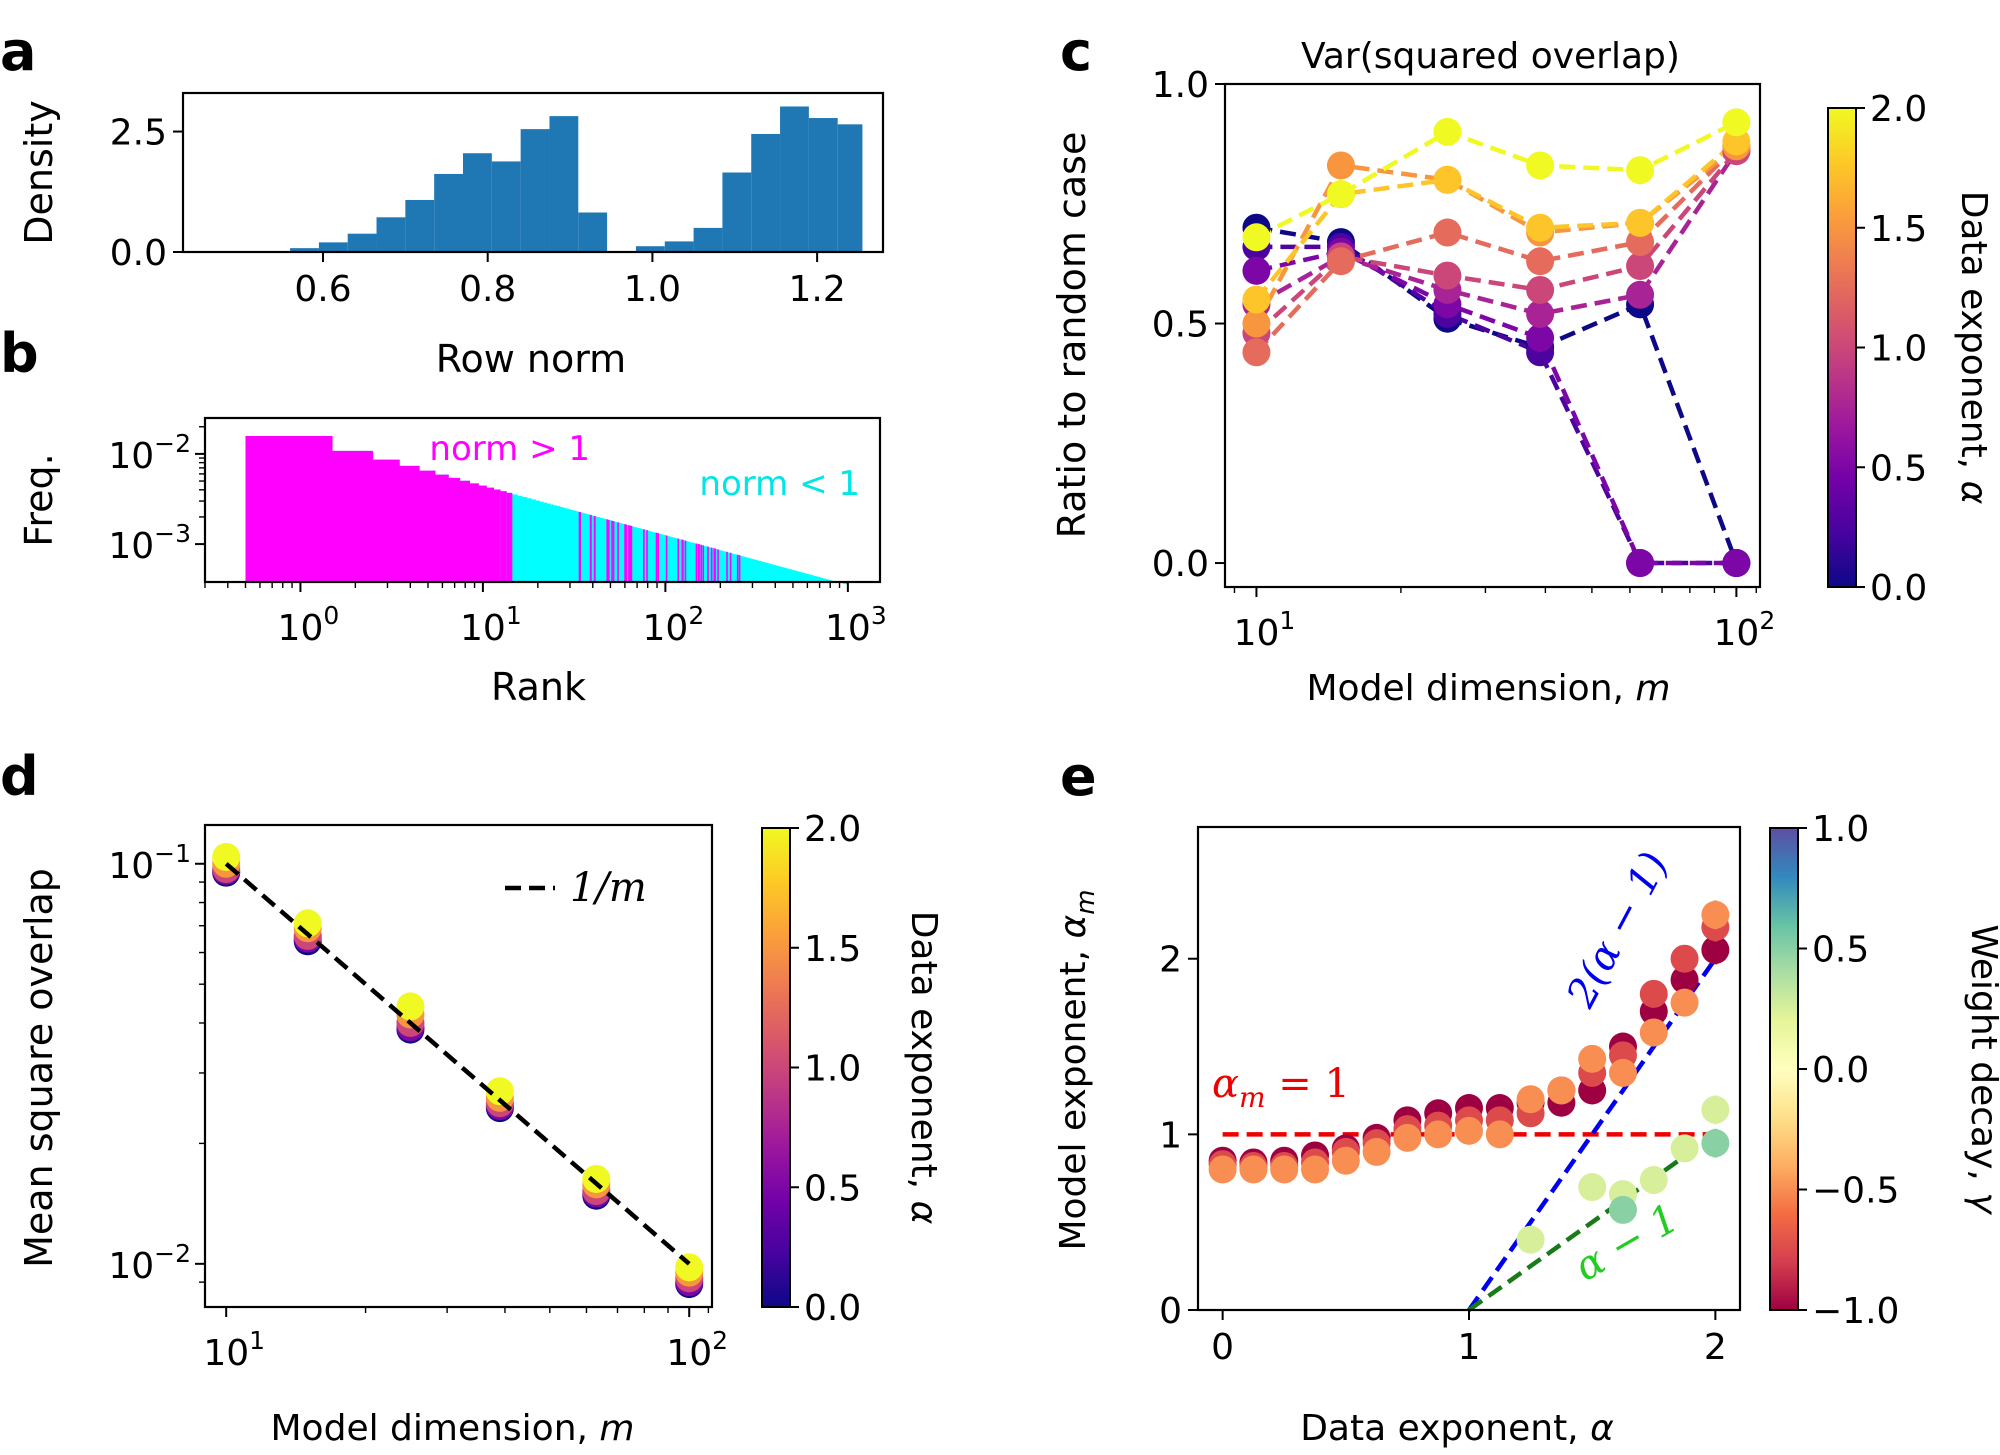 The height and width of the screenshot is (1455, 2000). I want to click on x-tick-label: 1.2, so click(816, 289).